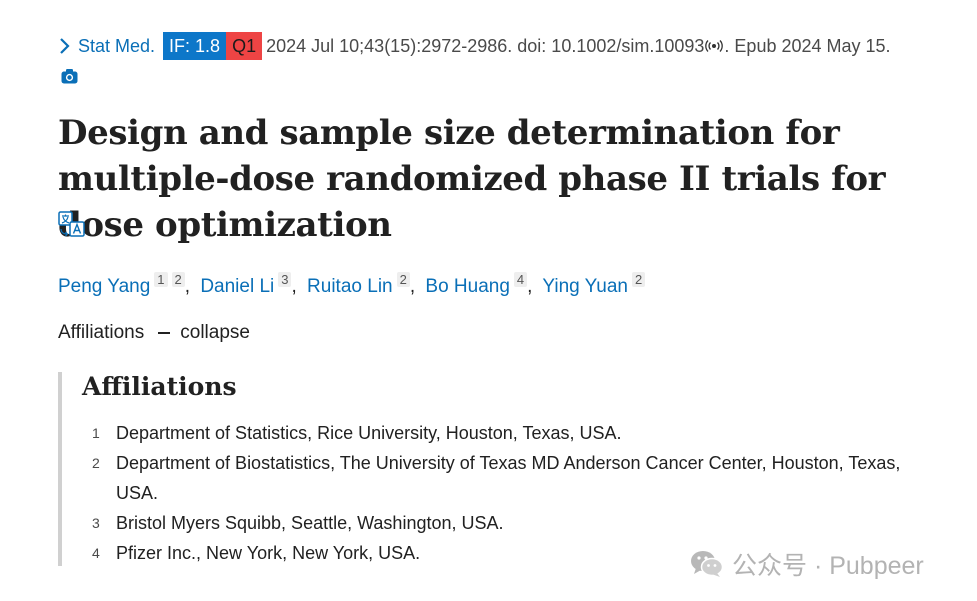  I want to click on affiliations-heading: Affiliations, so click(159, 386).